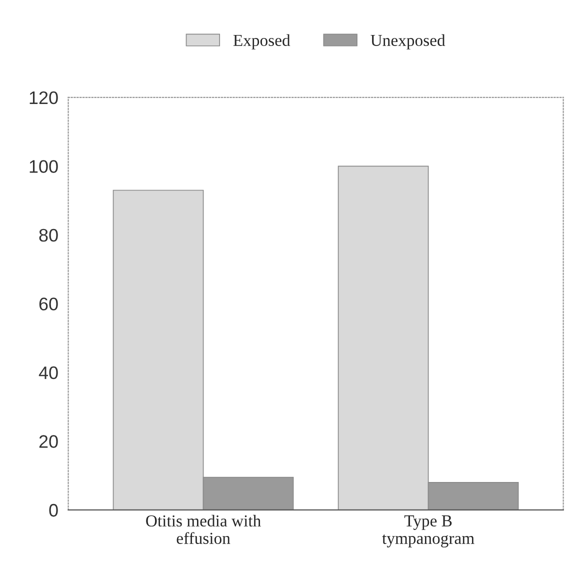  I want to click on y-tick-label: 100, so click(44, 166).